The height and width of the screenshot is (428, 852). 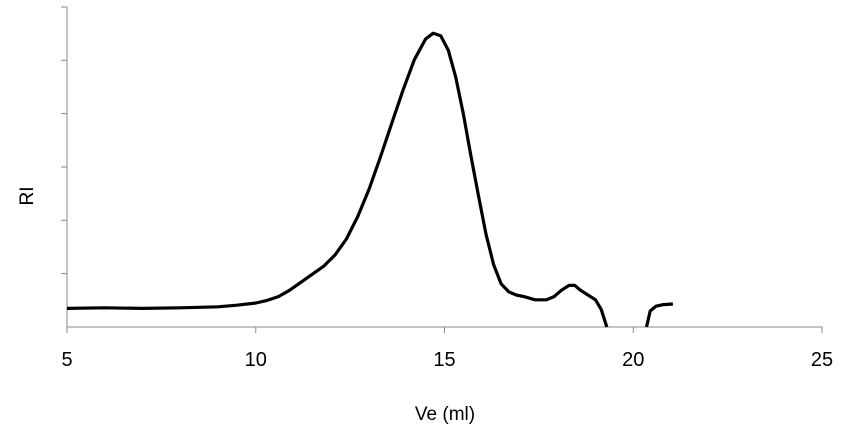 I want to click on series-line, so click(x=659, y=315).